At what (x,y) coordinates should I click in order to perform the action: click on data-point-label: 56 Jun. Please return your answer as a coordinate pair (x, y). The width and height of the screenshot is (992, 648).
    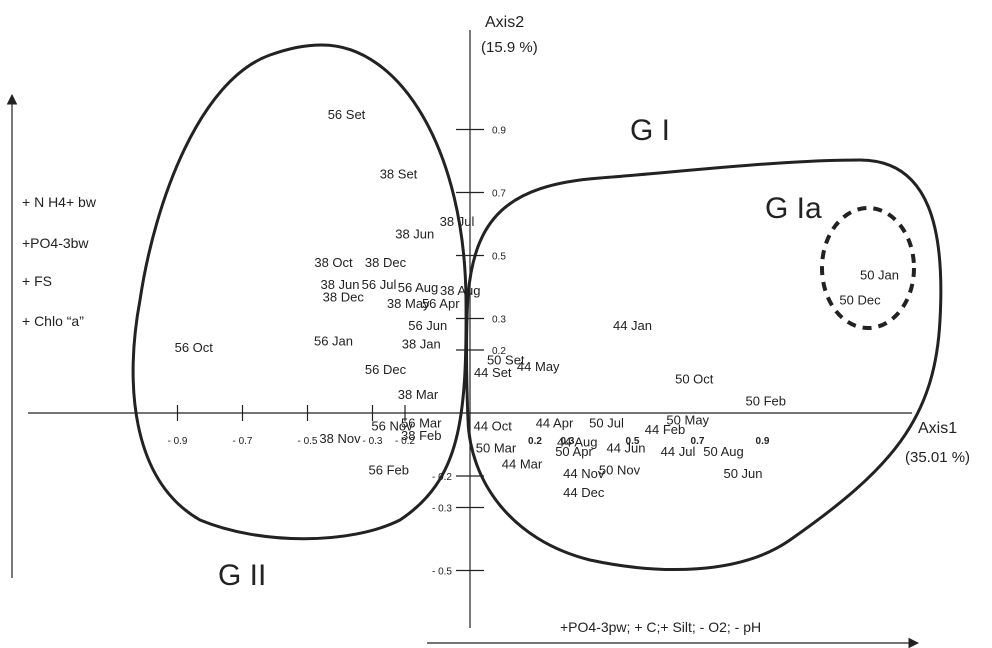
    Looking at the image, I should click on (427, 325).